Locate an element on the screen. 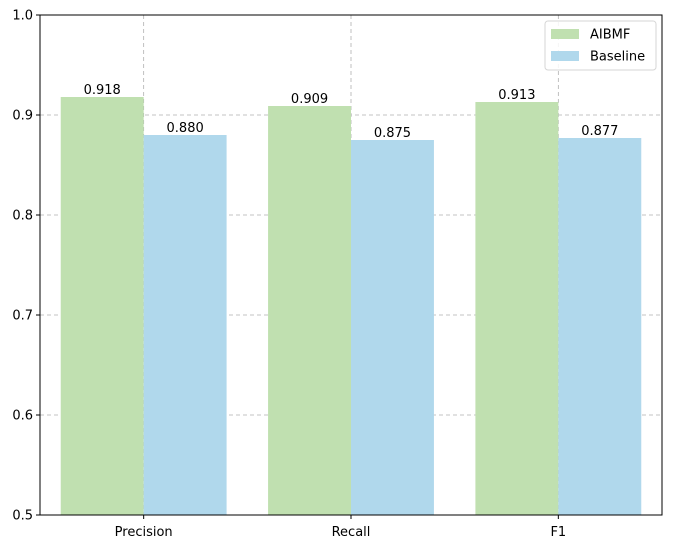 This screenshot has height=549, width=675. legend-label: AIBMF is located at coordinates (610, 35).